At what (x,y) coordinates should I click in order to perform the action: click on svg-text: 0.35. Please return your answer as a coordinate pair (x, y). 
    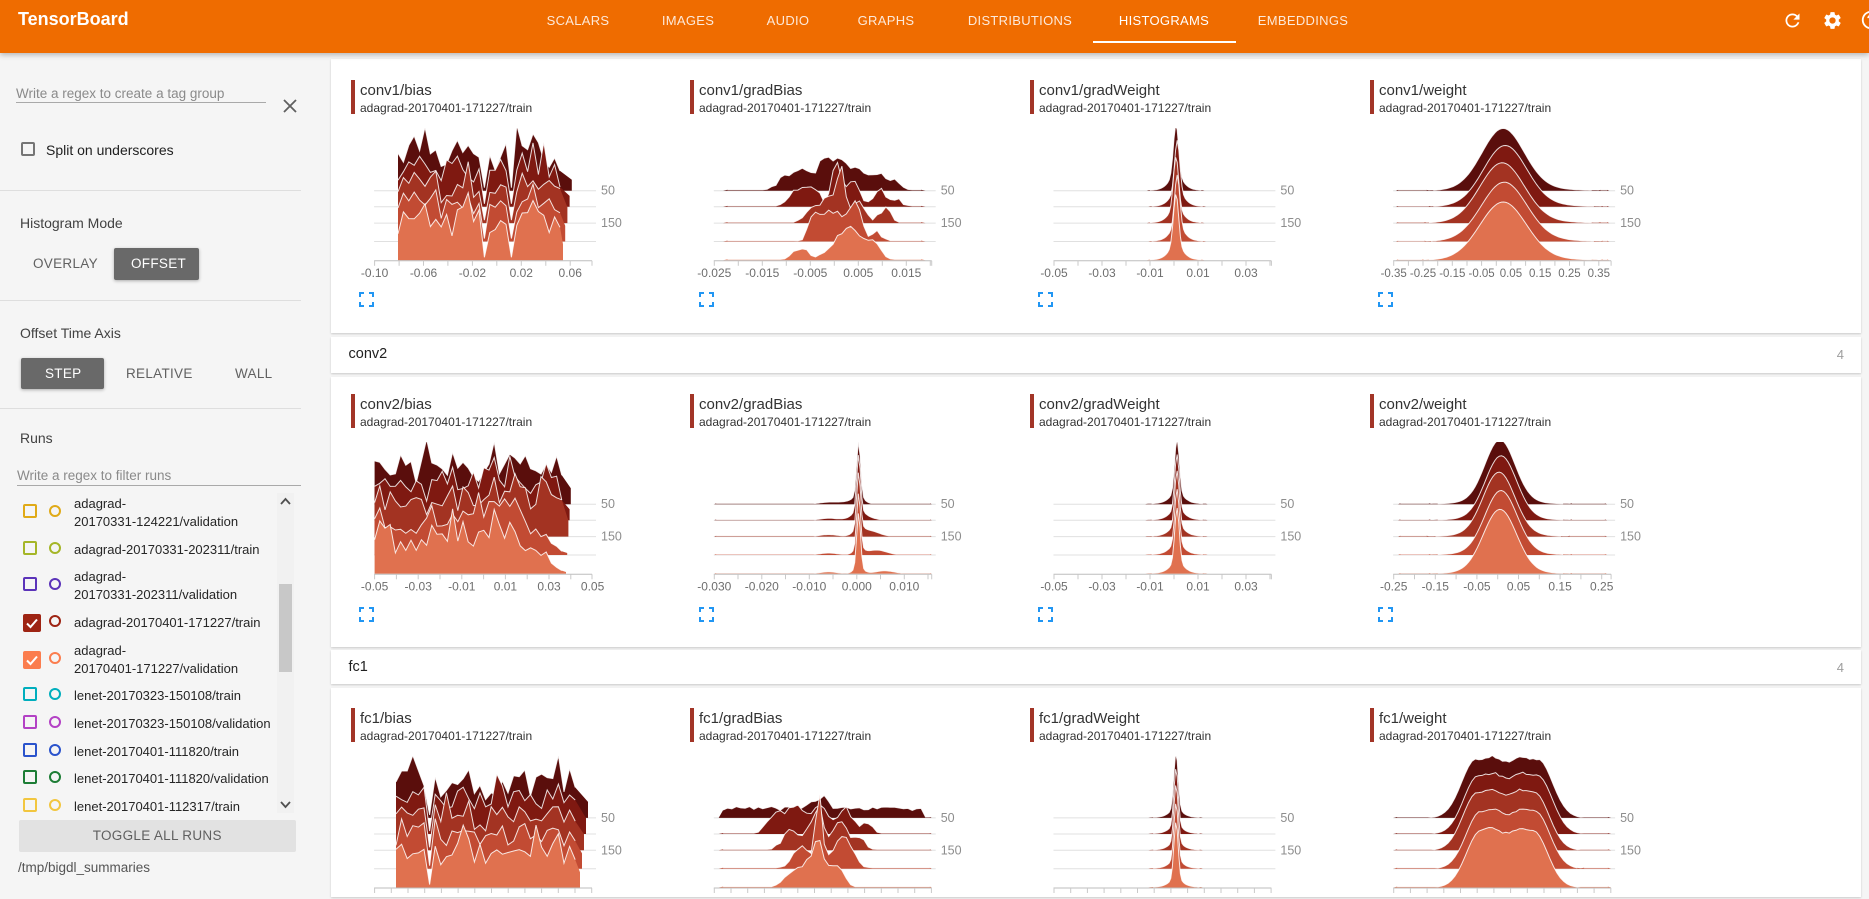
    Looking at the image, I should click on (1599, 274).